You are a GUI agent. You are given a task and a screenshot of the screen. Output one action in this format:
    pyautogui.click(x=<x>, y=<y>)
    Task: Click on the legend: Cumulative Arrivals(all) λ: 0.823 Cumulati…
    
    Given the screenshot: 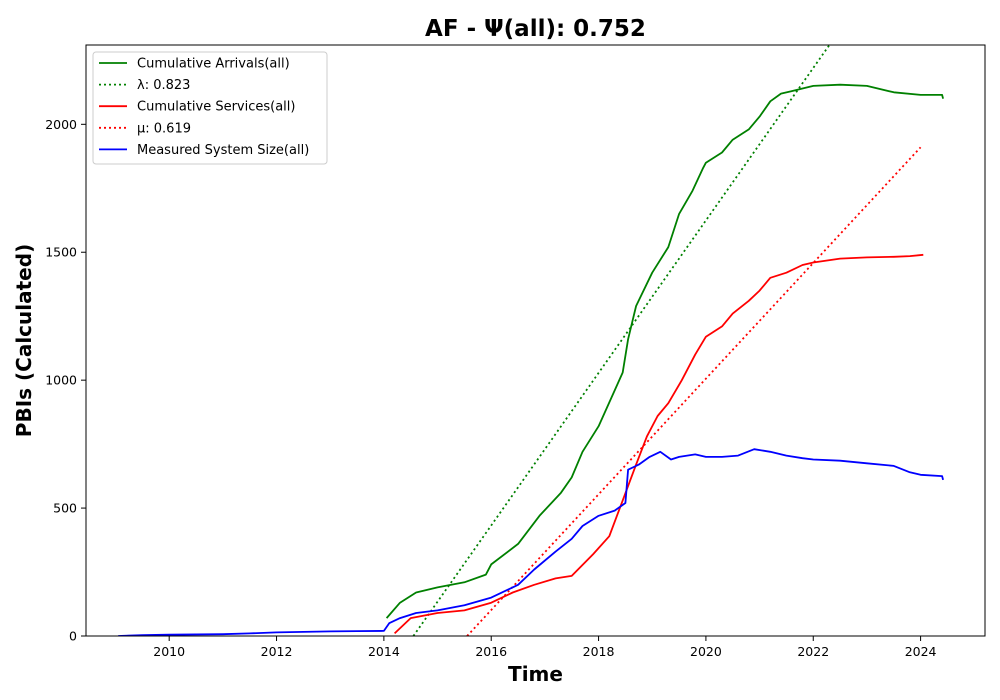 What is the action you would take?
    pyautogui.click(x=210, y=108)
    